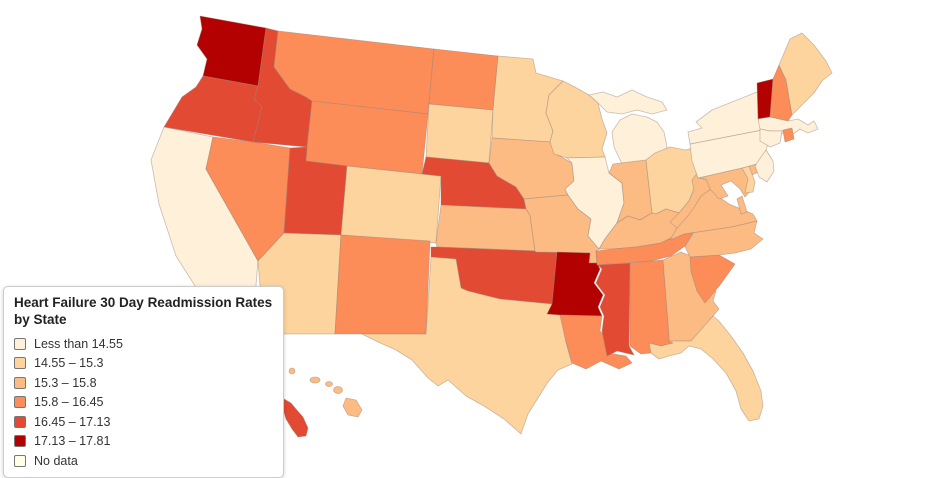 The image size is (940, 478). I want to click on legend-item-15-3-15-8: 15.3 – 15.8, so click(143, 383).